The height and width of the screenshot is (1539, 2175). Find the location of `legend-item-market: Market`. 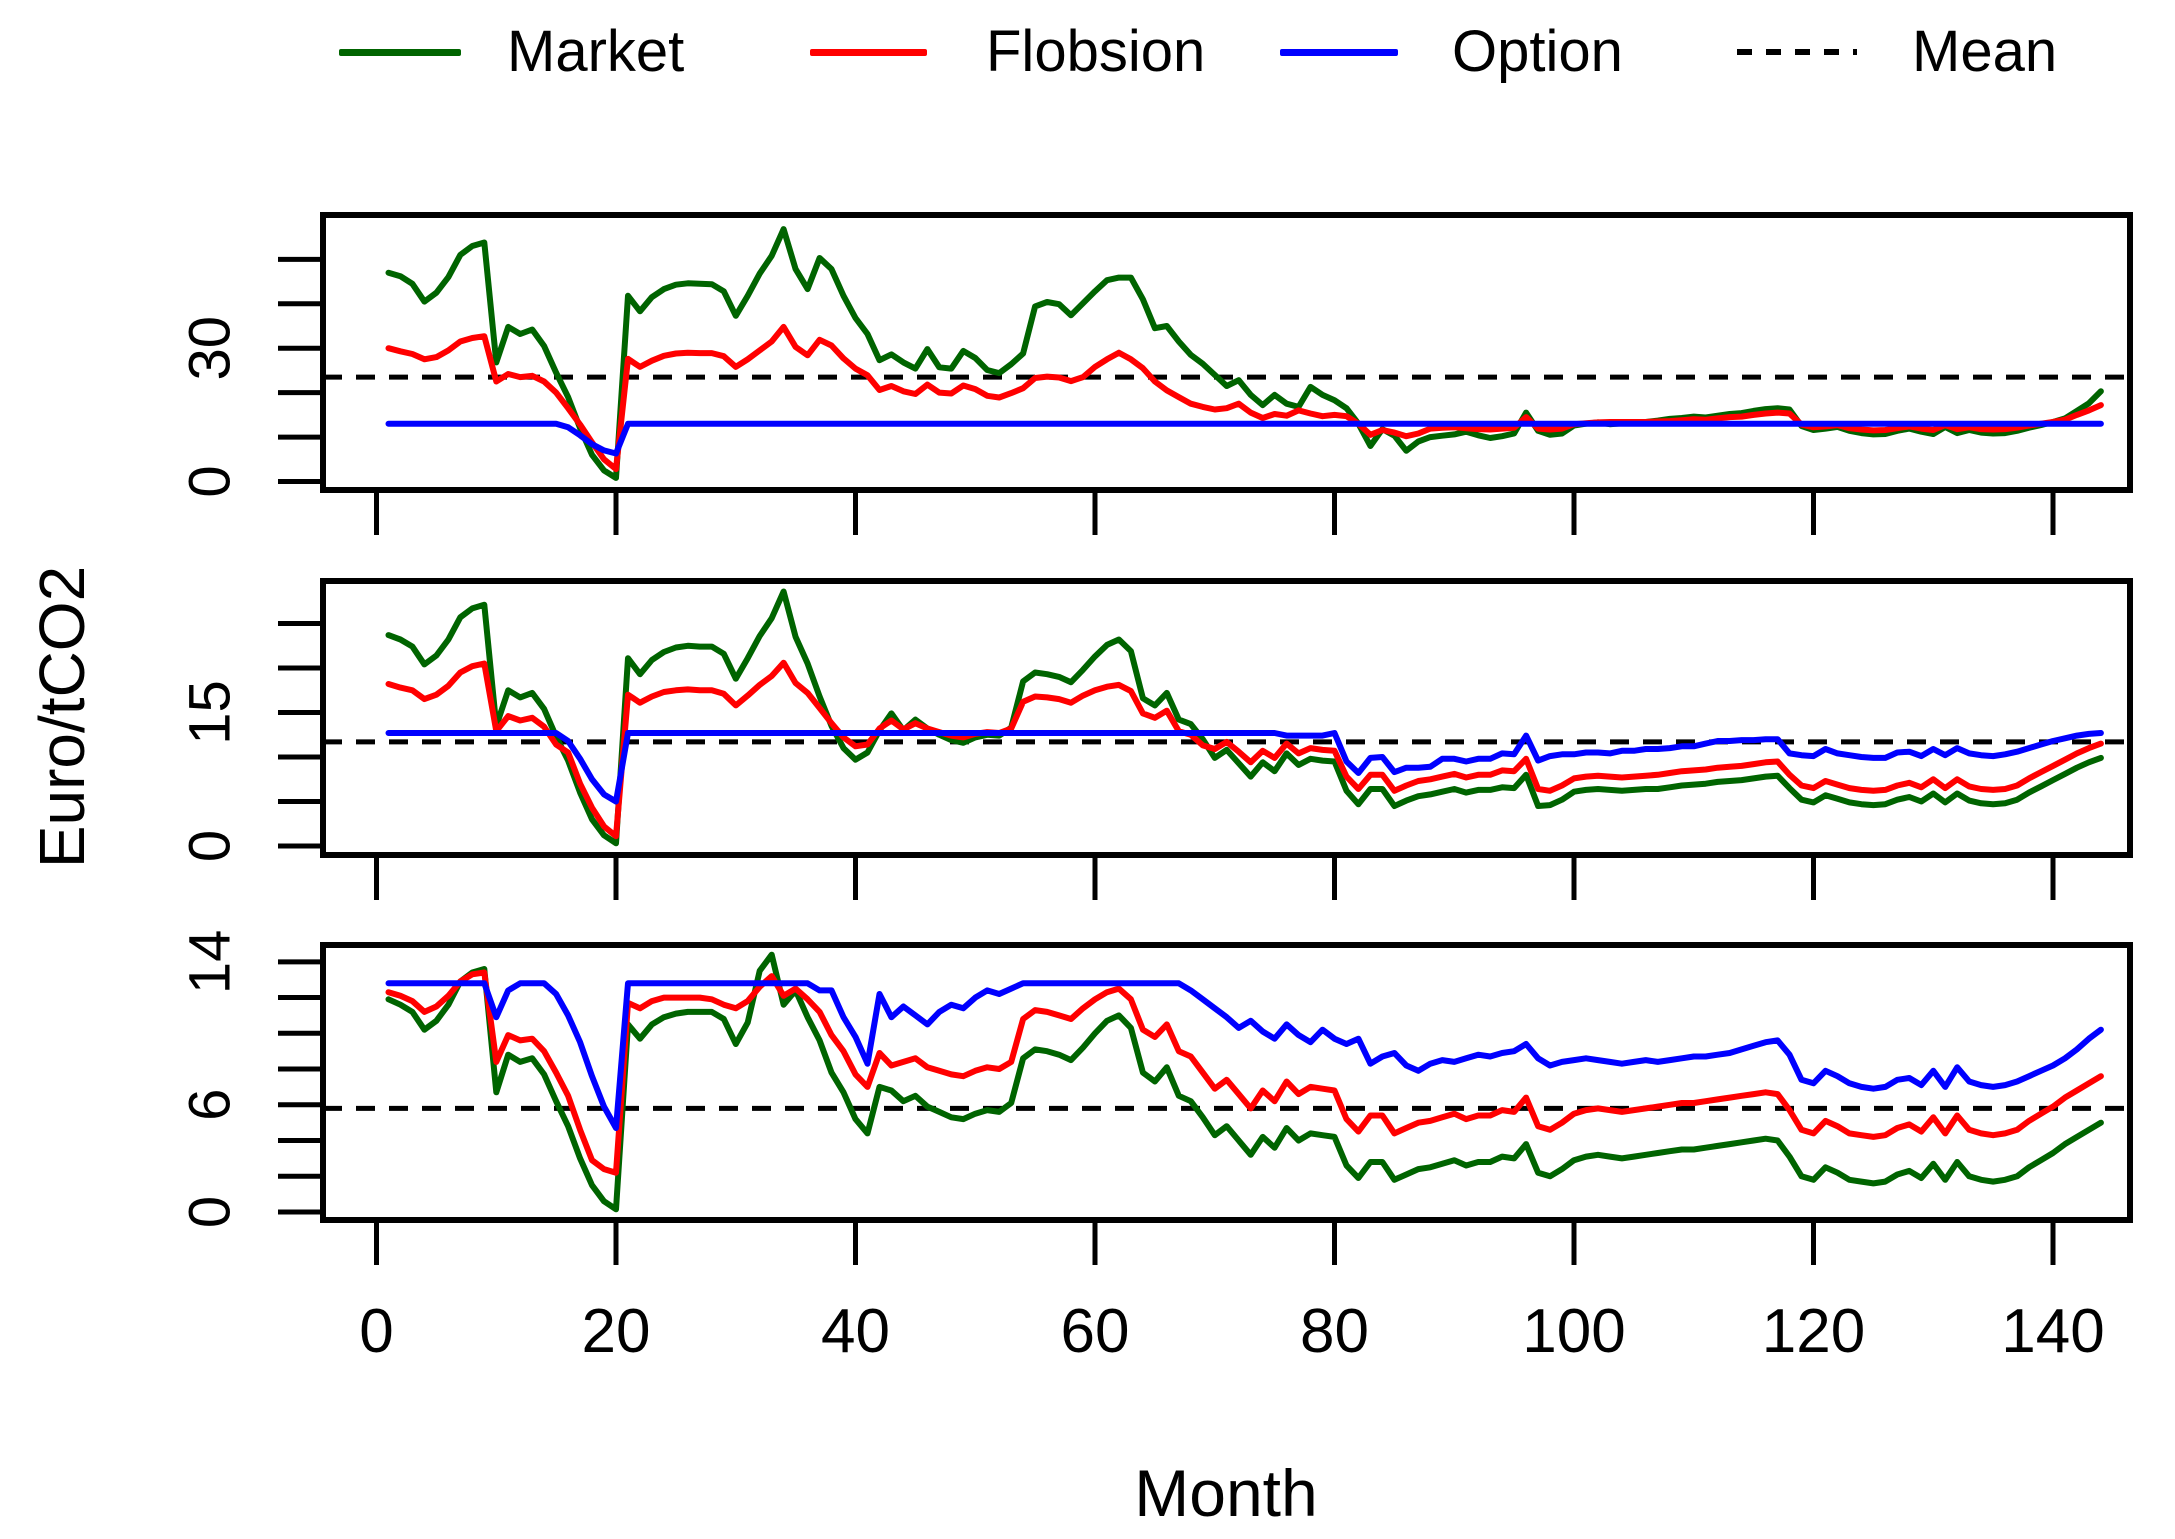

legend-item-market: Market is located at coordinates (511, 52).